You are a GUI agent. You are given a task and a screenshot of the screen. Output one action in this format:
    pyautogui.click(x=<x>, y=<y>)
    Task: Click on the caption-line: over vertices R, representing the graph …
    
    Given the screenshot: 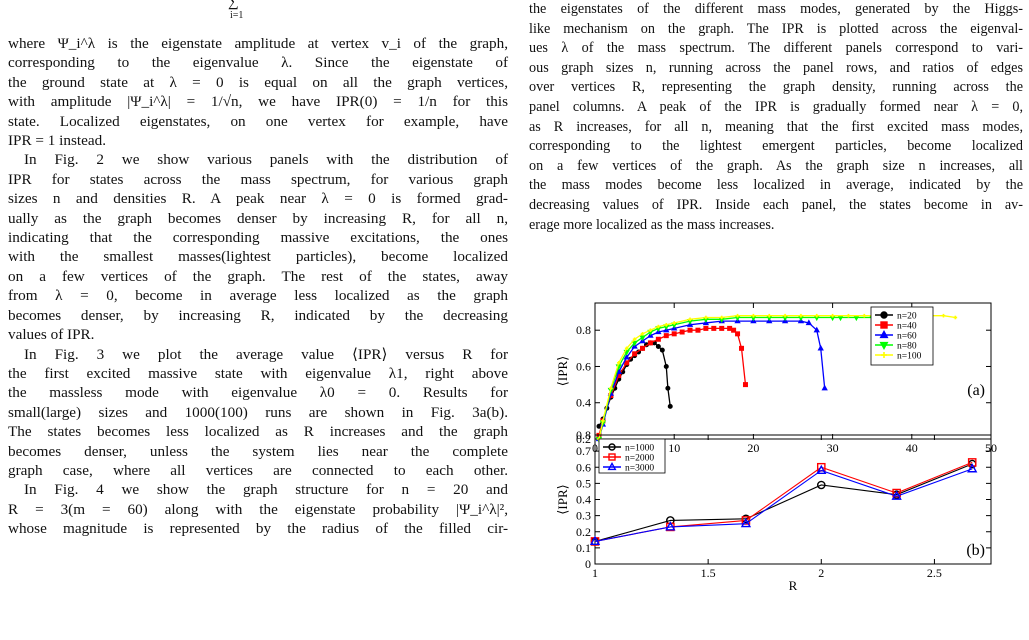 What is the action you would take?
    pyautogui.click(x=776, y=87)
    